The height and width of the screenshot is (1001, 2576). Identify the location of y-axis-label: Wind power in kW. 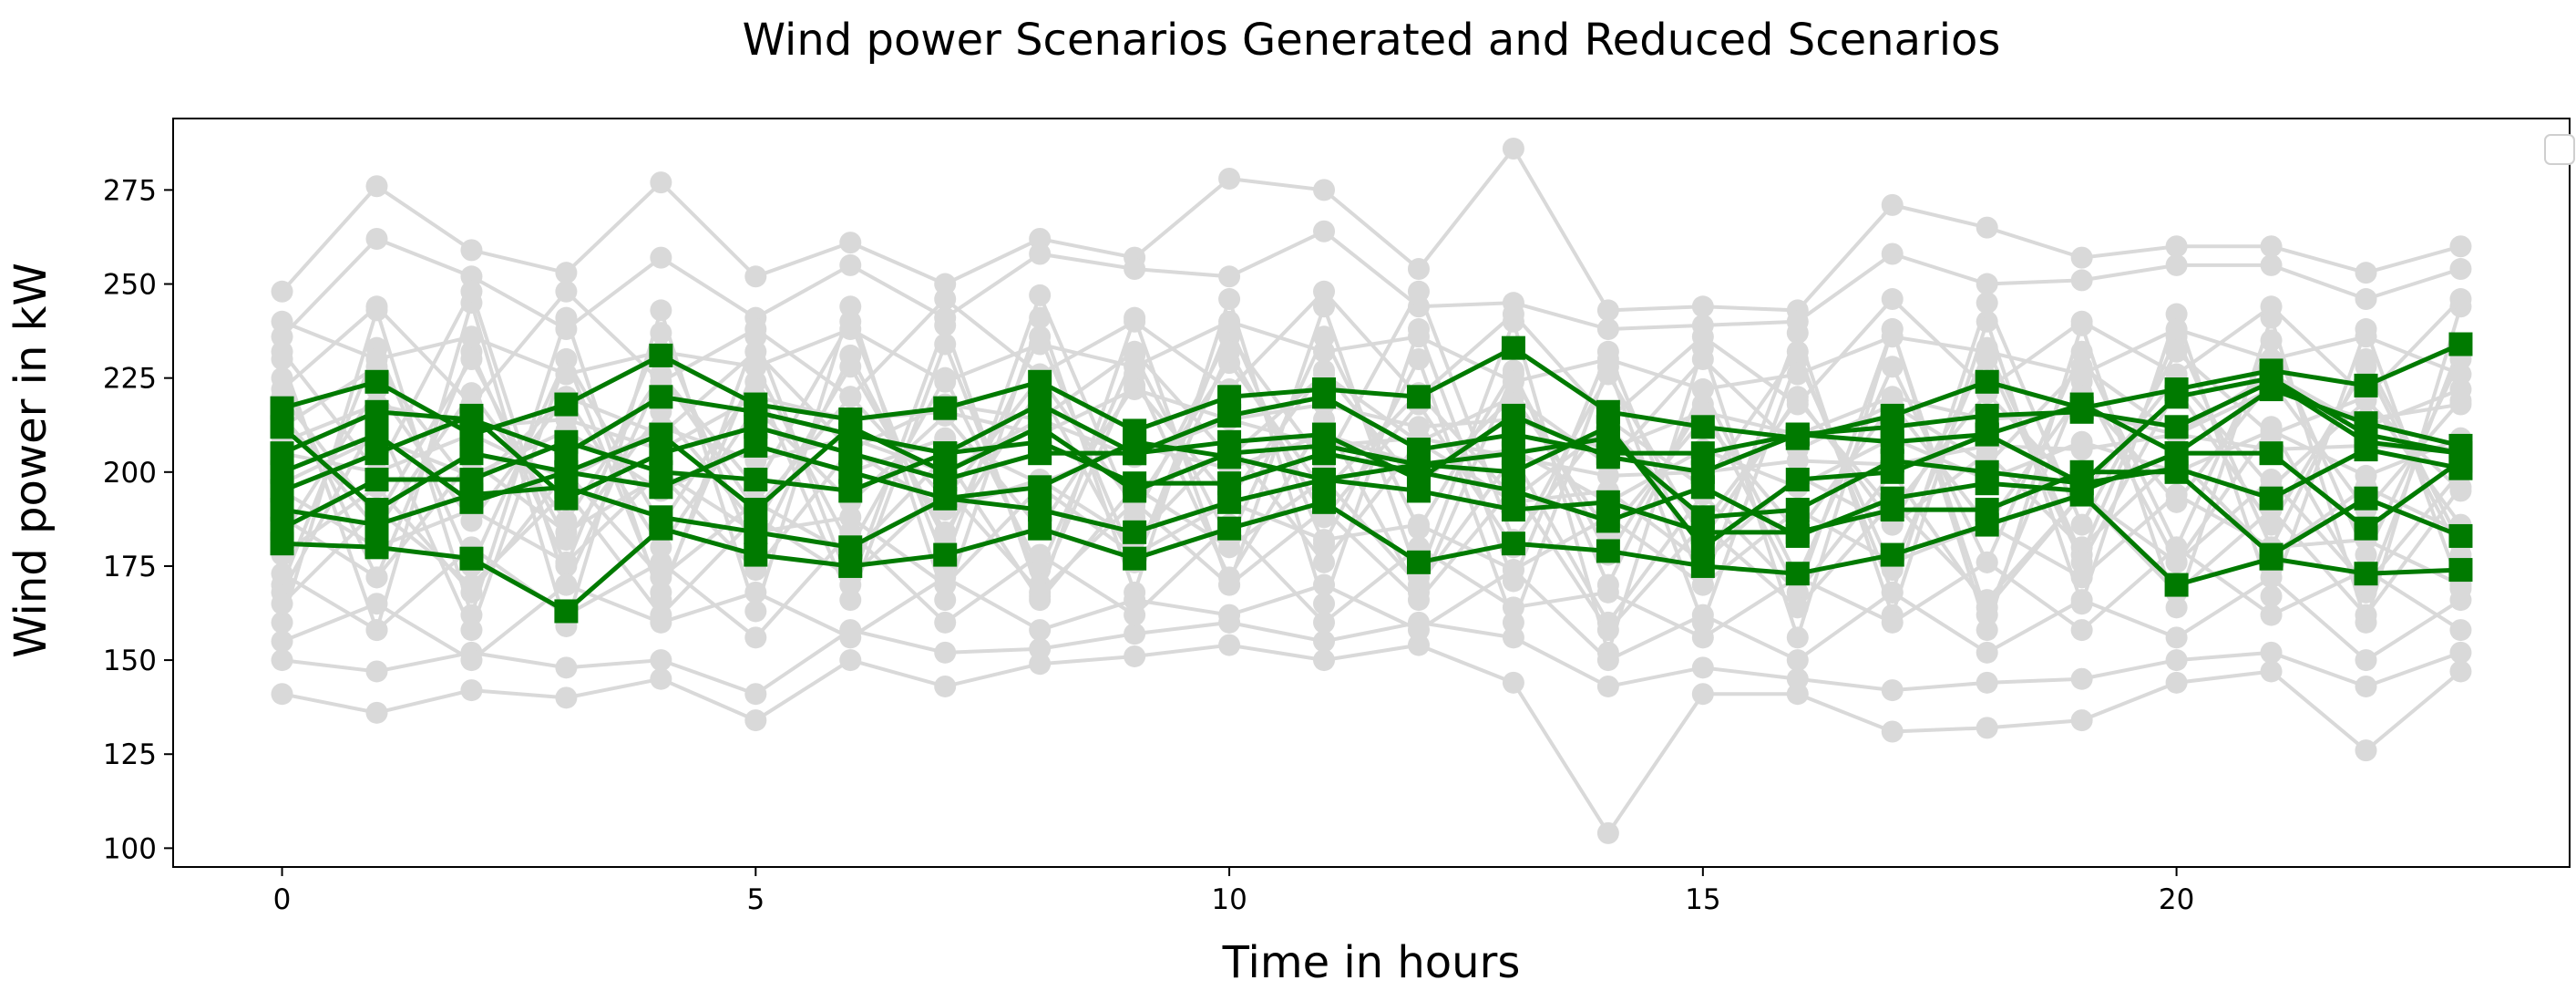
(30, 460).